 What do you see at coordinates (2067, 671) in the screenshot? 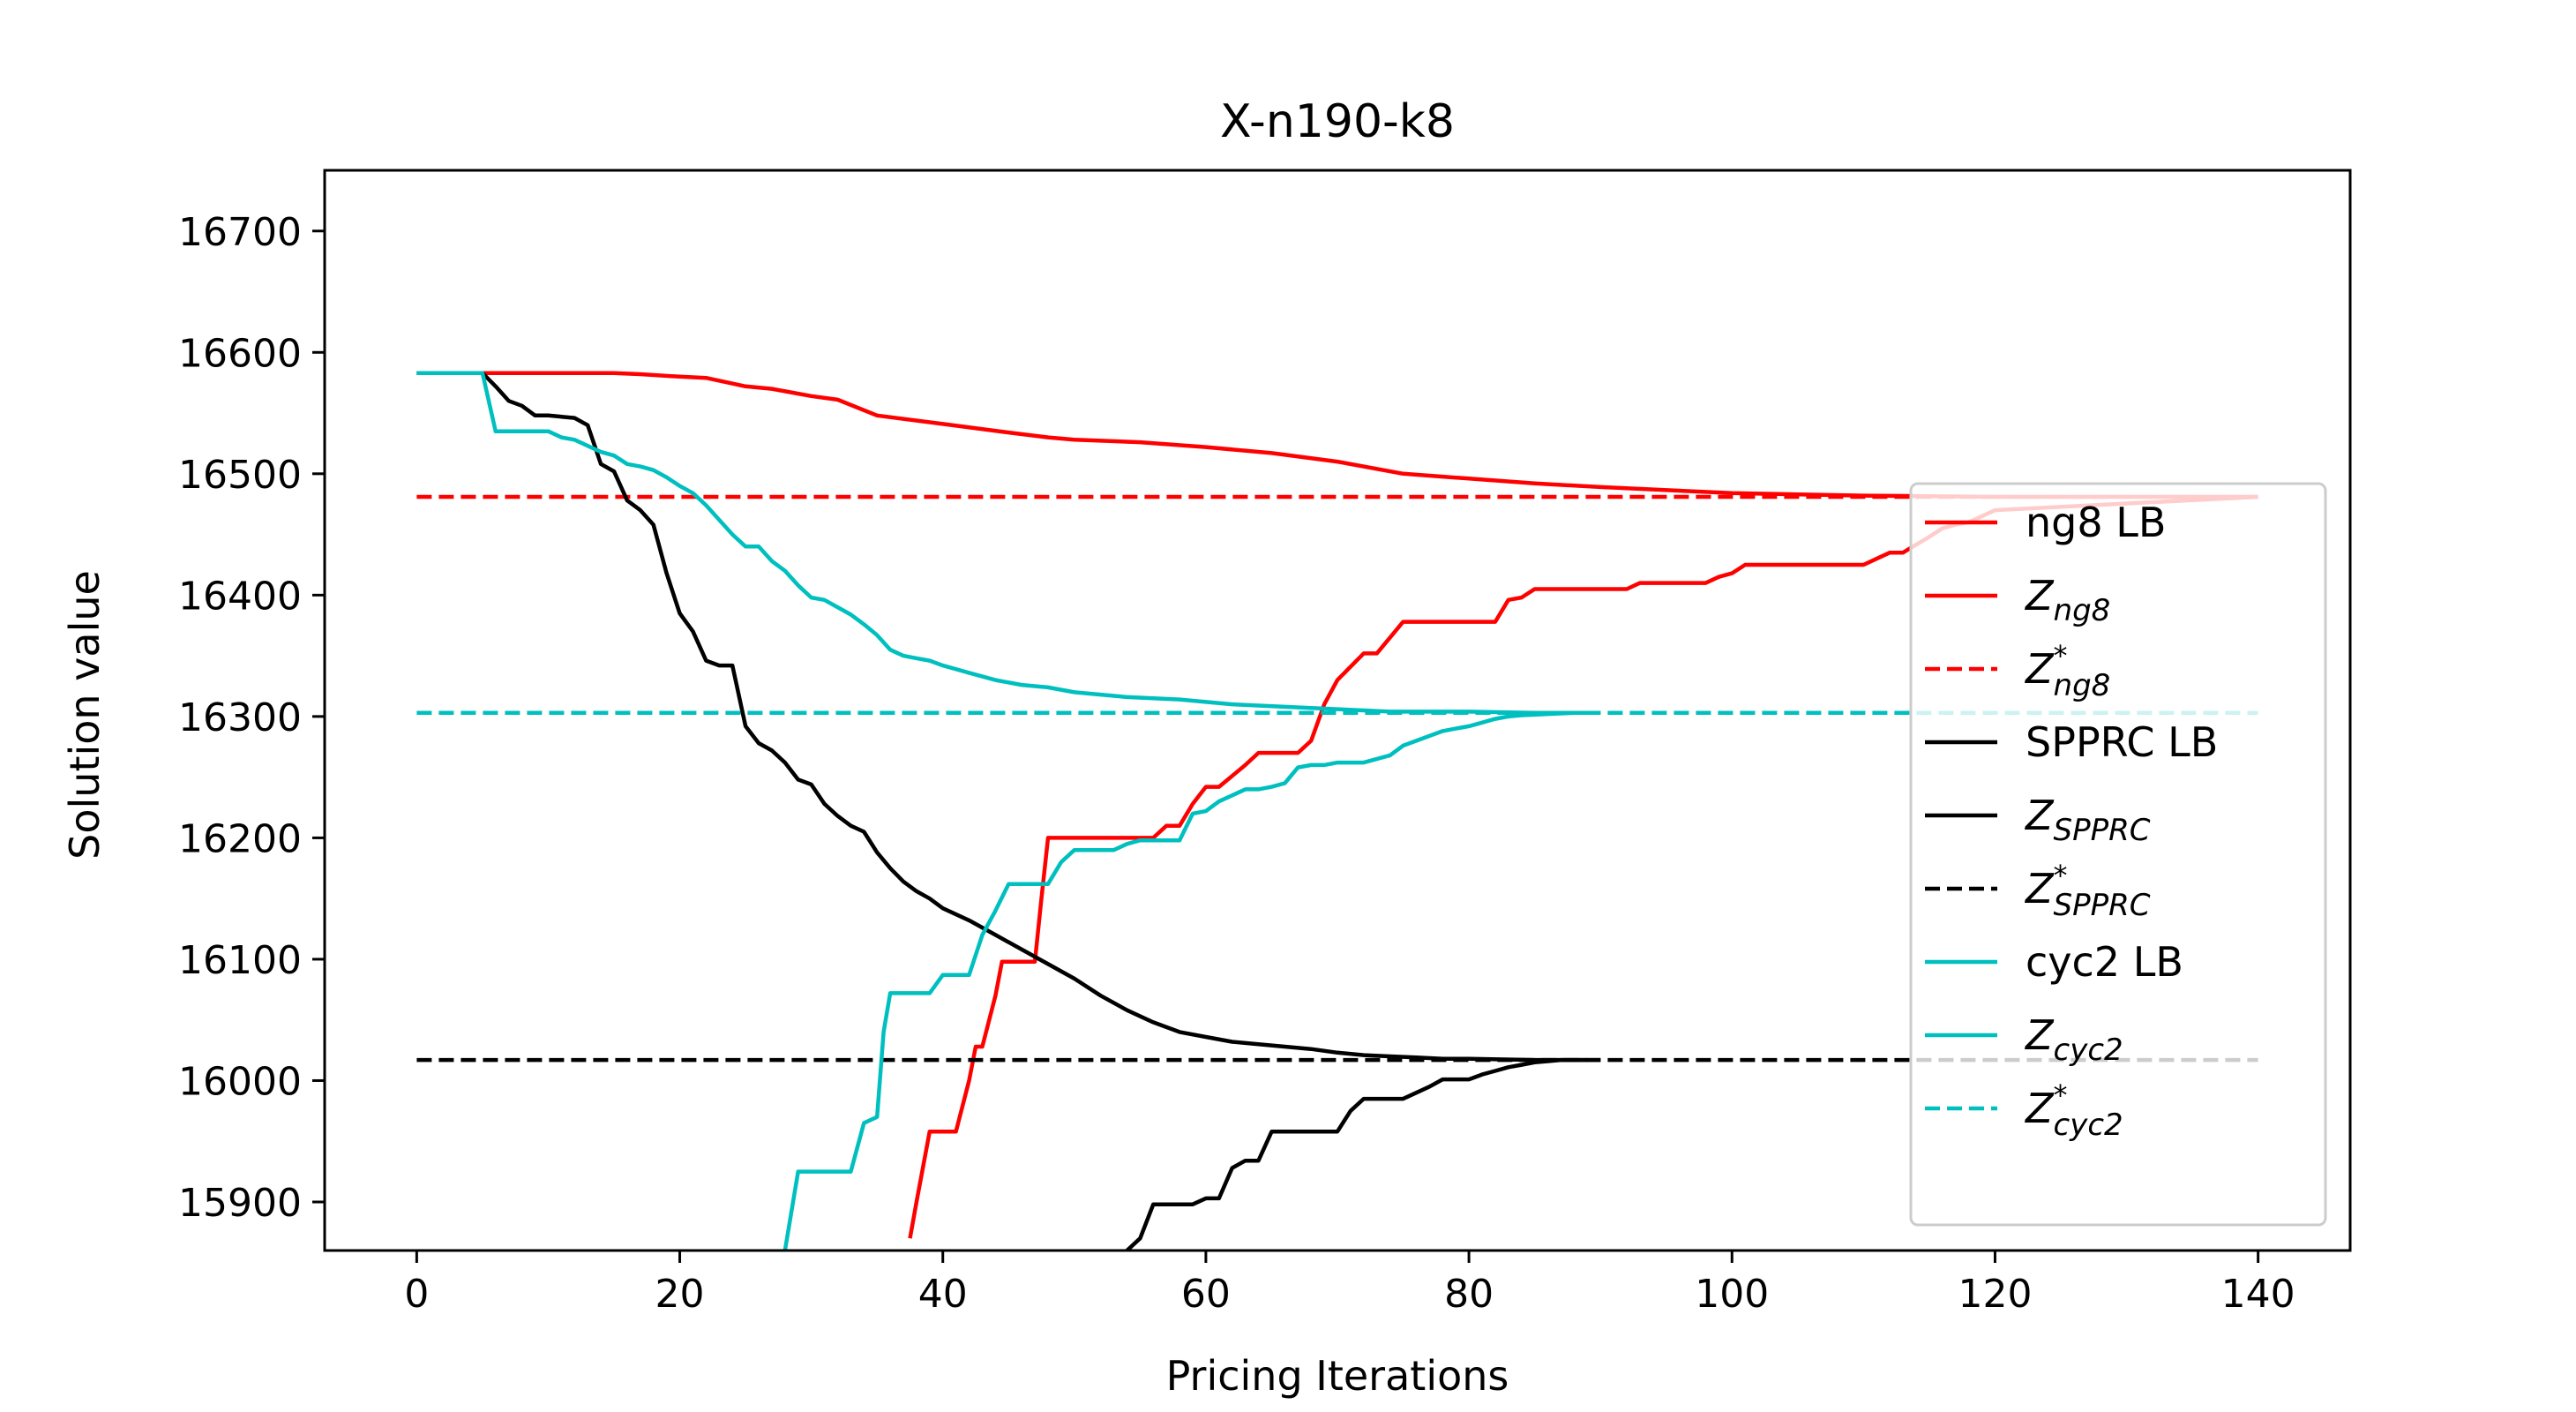
I see `legend-label-zstar-ng8: Z* ng8` at bounding box center [2067, 671].